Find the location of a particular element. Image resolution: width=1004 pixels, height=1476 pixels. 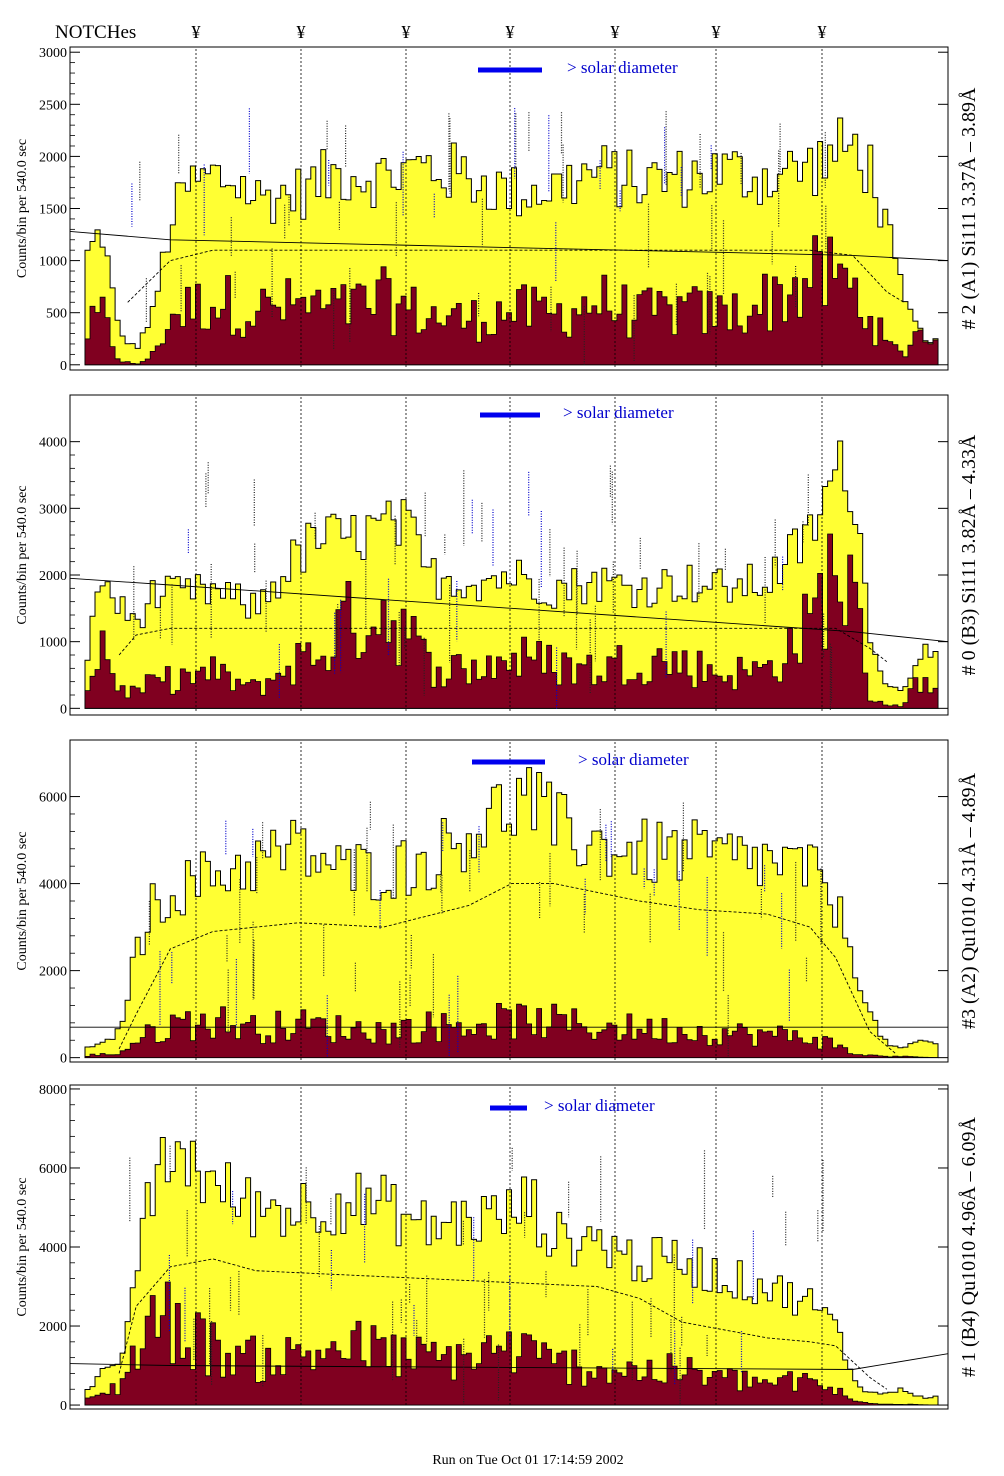

panel-title: #3 (A2) Qu1010 4.31Å – 4.89Å is located at coordinates (969, 900).